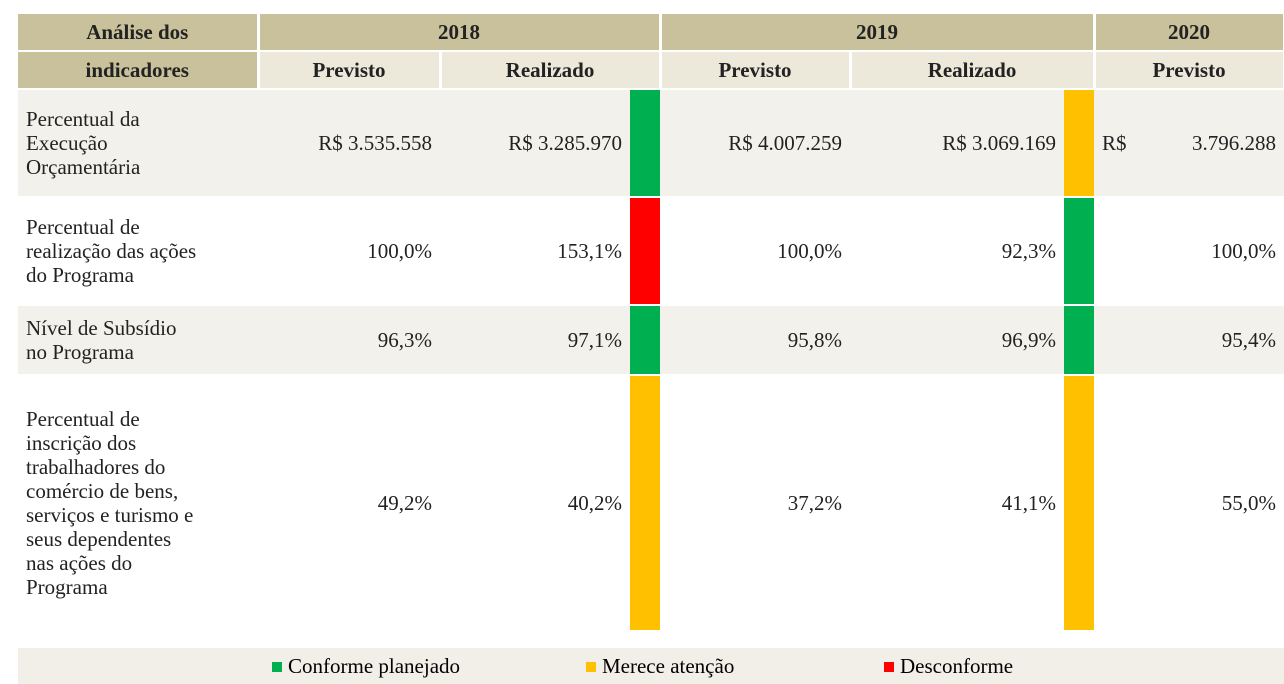  Describe the element at coordinates (1114, 142) in the screenshot. I see `value-part: R$` at that location.